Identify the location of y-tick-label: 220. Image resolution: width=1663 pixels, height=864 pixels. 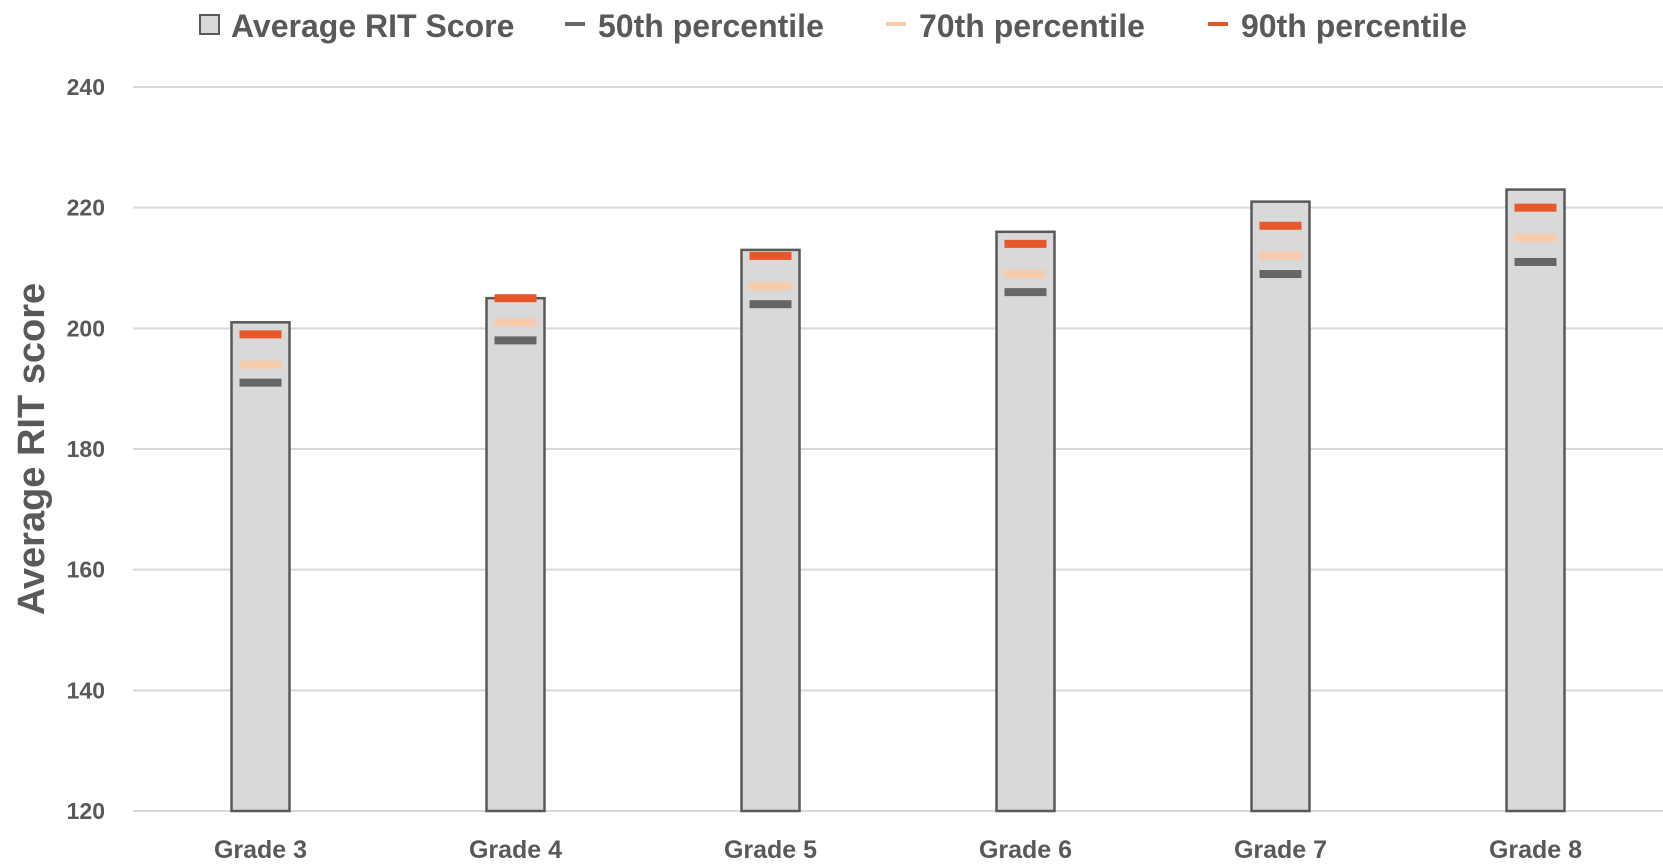
(86, 208).